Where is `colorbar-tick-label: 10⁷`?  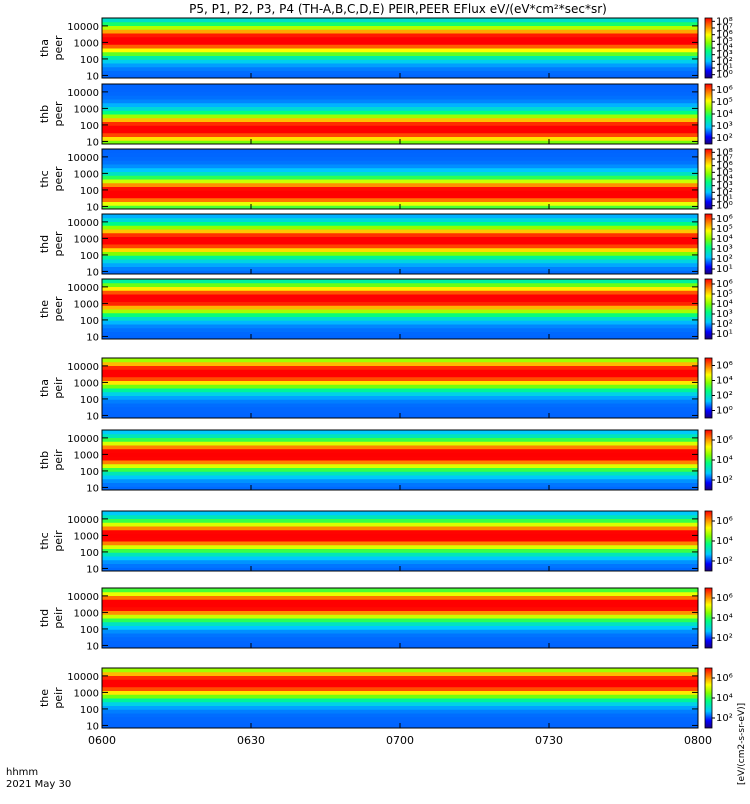
colorbar-tick-label: 10⁷ is located at coordinates (724, 28).